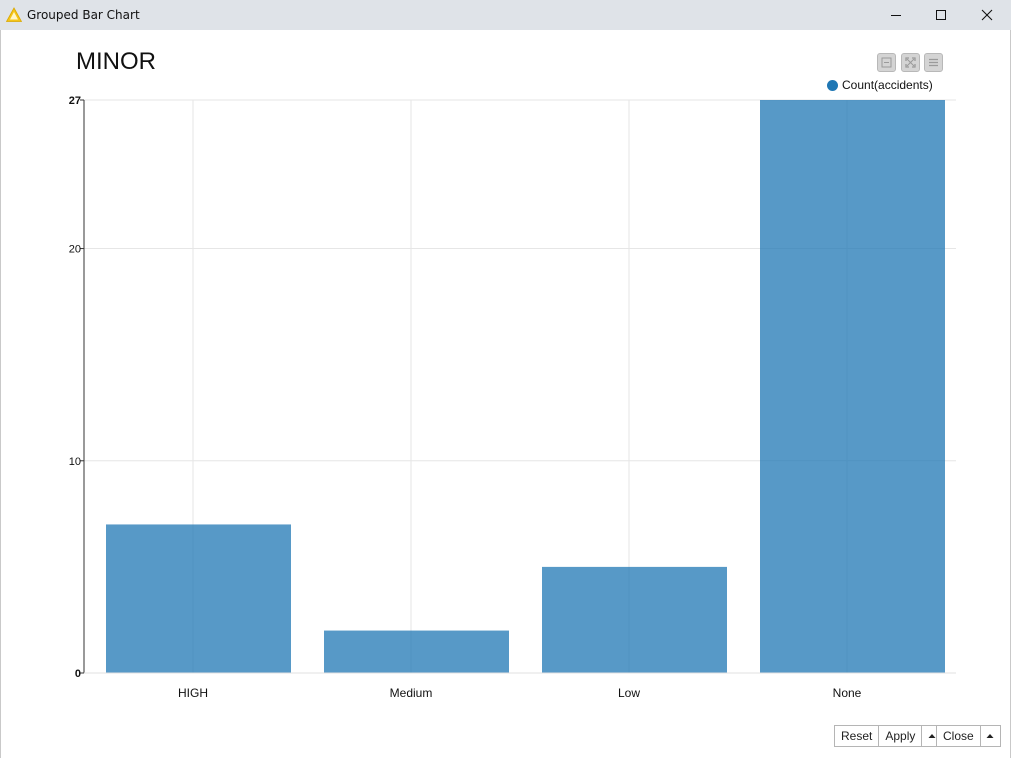  What do you see at coordinates (852, 386) in the screenshot?
I see `bar-none` at bounding box center [852, 386].